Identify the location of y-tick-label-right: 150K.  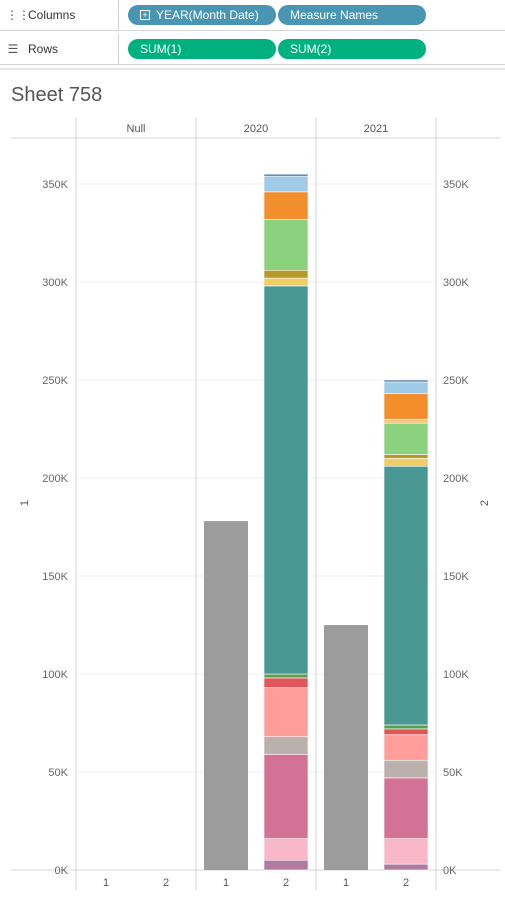
(456, 577).